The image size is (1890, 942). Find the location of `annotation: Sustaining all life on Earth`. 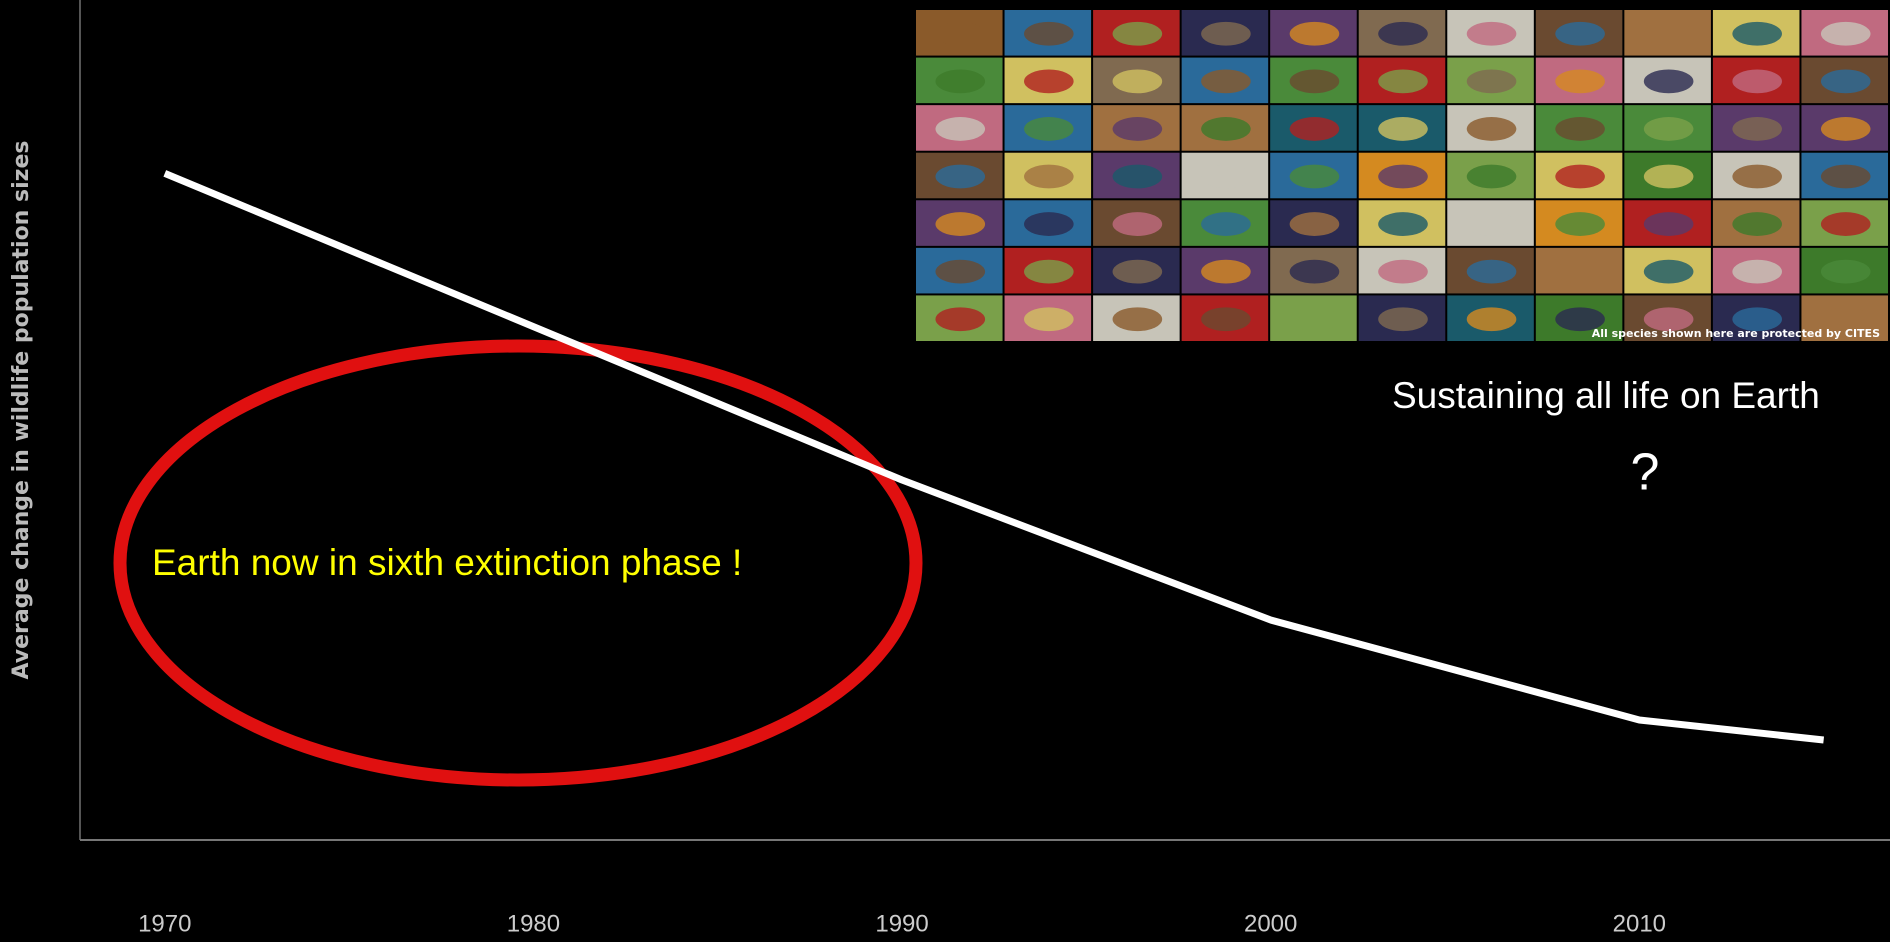

annotation: Sustaining all life on Earth is located at coordinates (1606, 395).